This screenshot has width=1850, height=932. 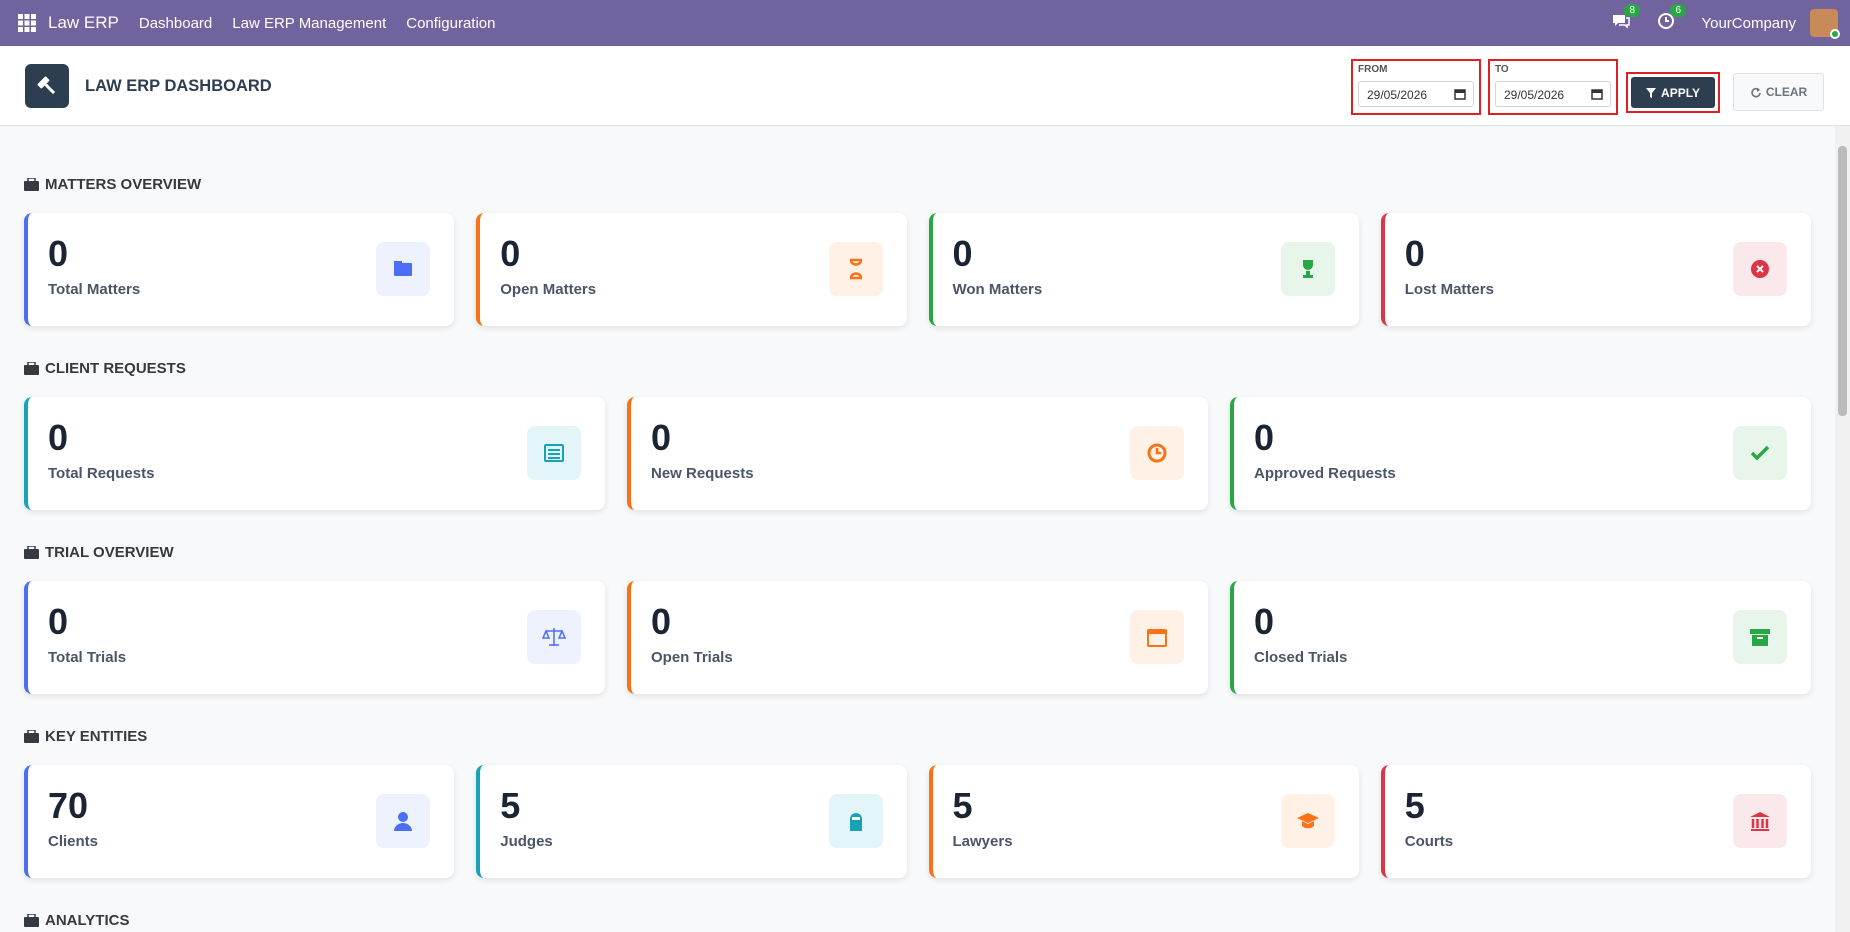 I want to click on stat-label: Won Matters, so click(x=997, y=289).